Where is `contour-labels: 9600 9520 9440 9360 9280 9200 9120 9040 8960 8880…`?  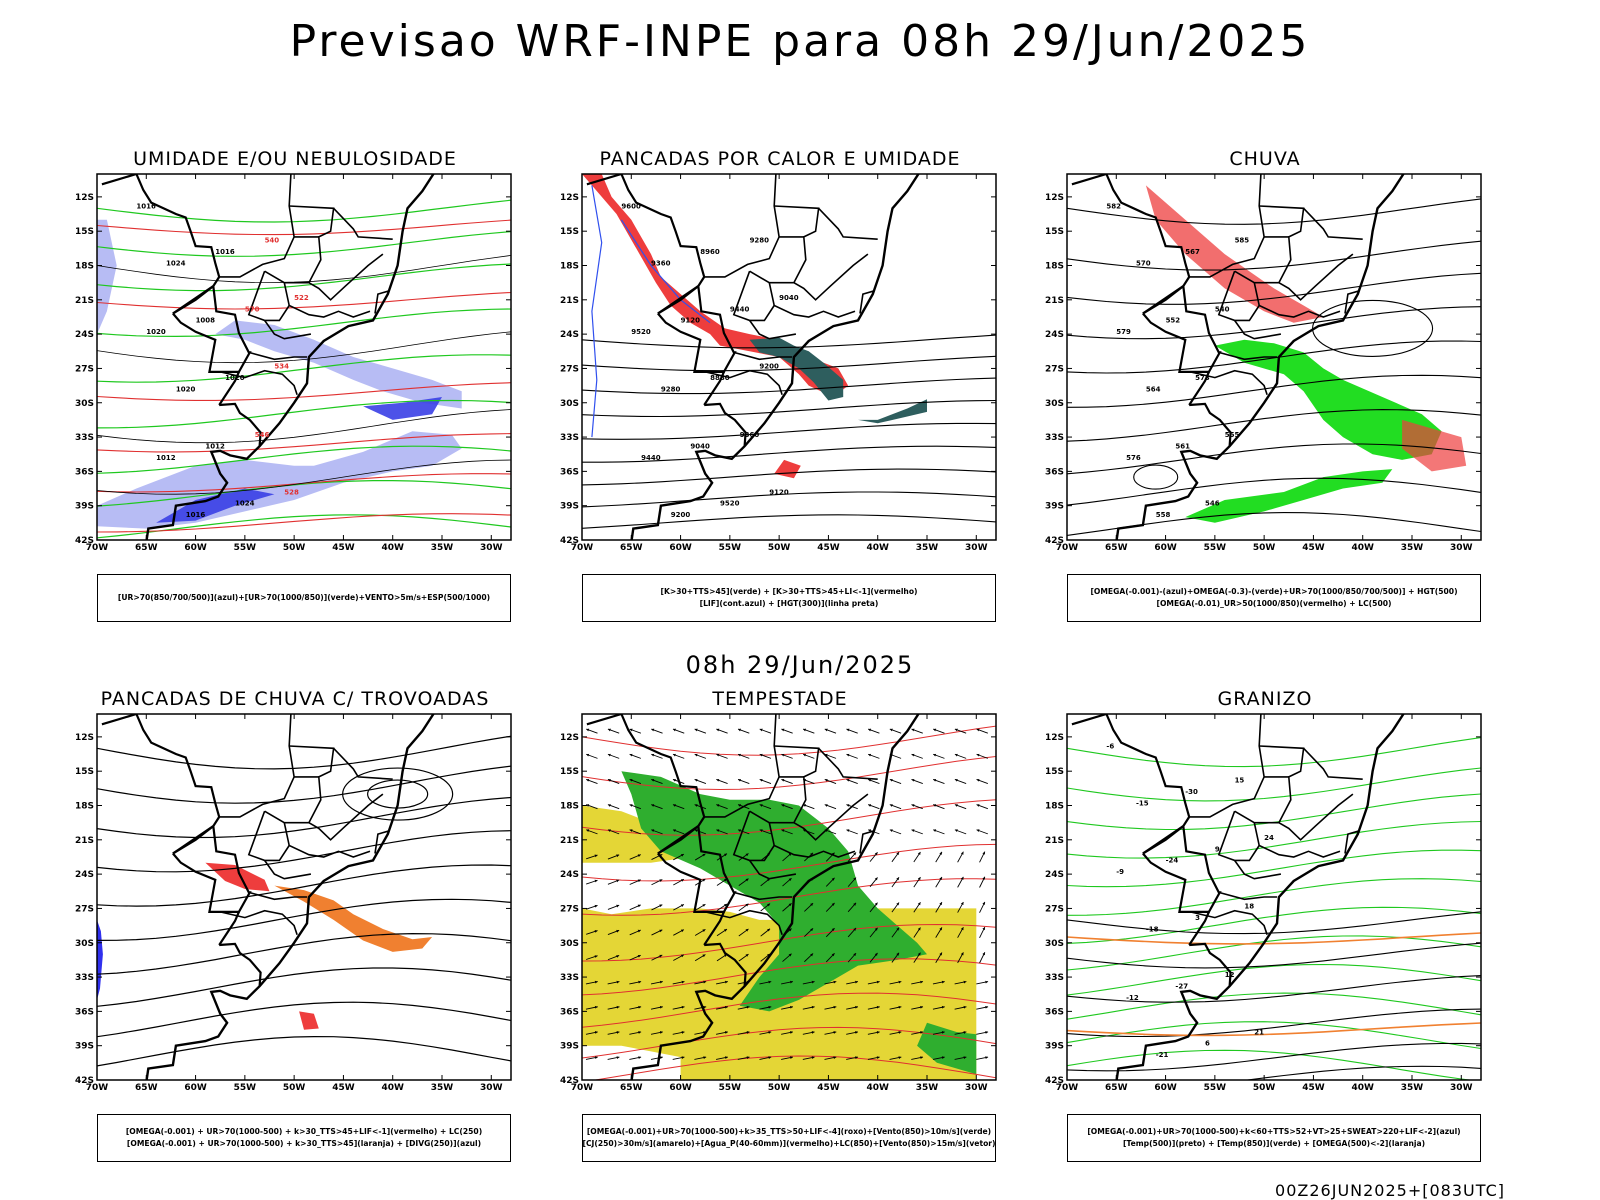 contour-labels: 9600 9520 9440 9360 9280 9200 9120 9040 8960 8880… is located at coordinates (709, 360).